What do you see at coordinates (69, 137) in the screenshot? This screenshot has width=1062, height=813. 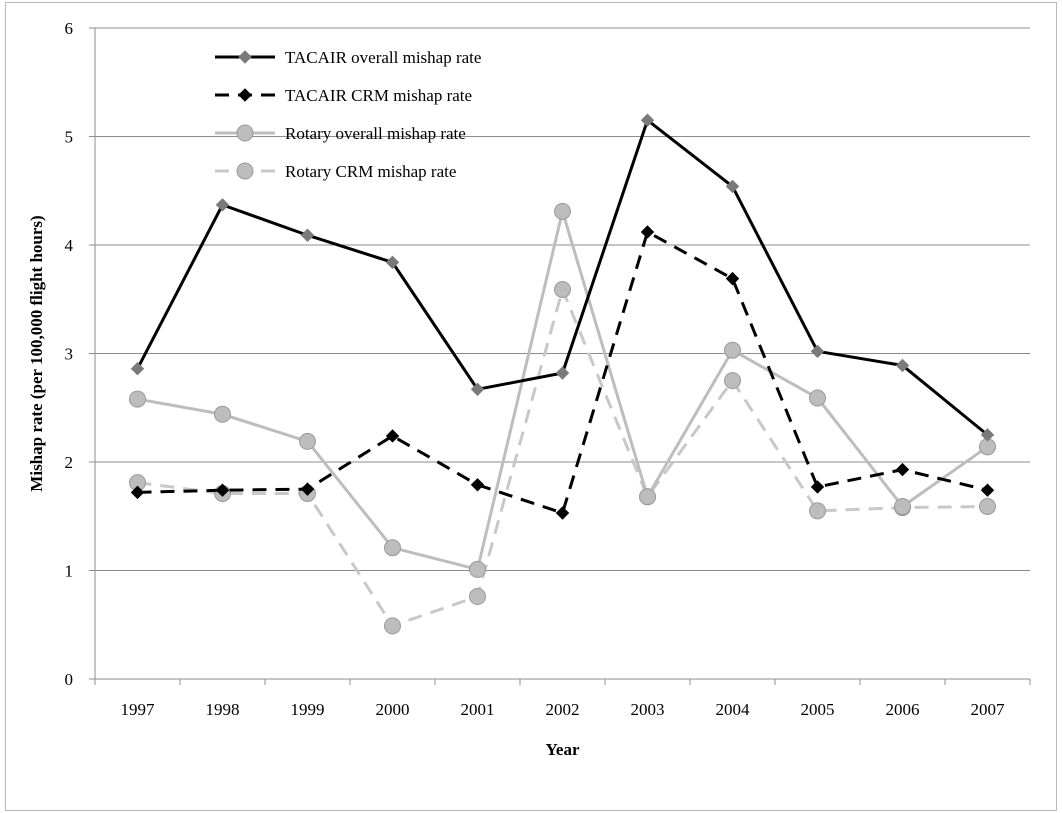 I see `y-tick-label: 5` at bounding box center [69, 137].